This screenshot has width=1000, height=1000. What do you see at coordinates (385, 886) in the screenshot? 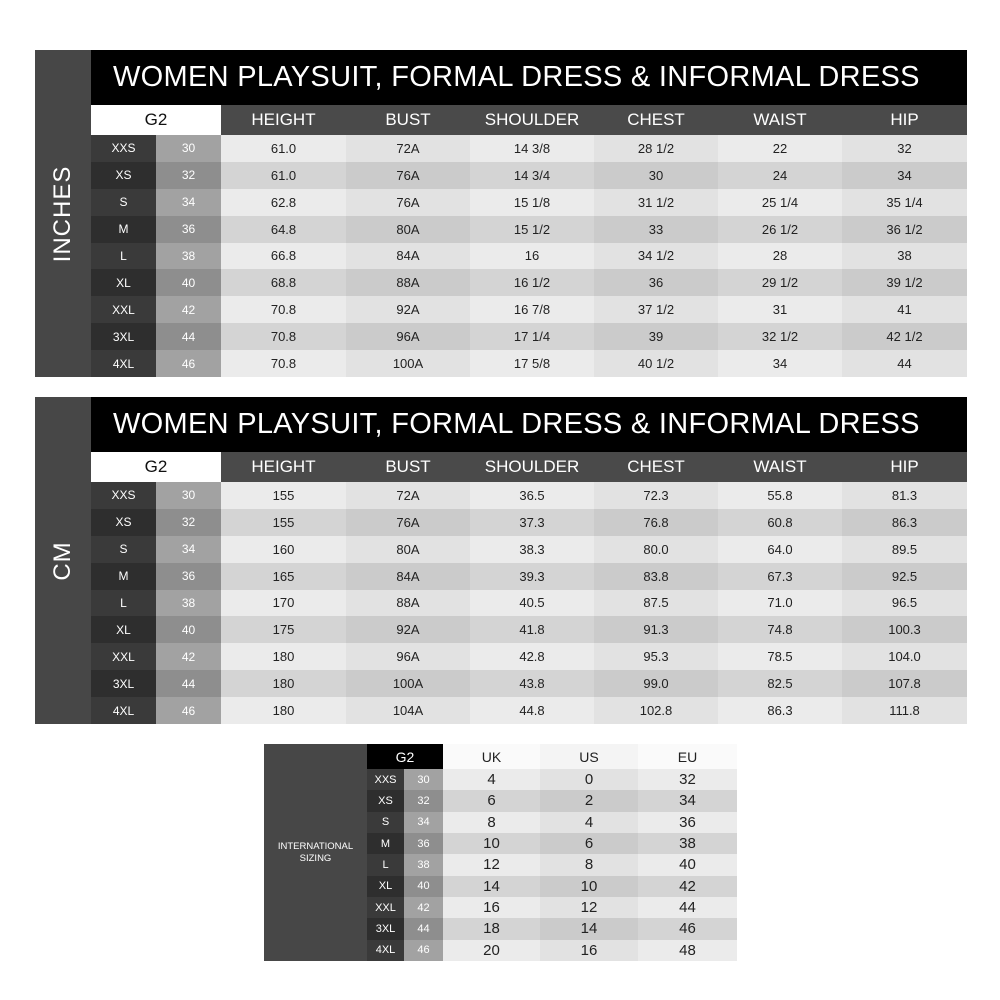
I see `intl-size-label: XL` at bounding box center [385, 886].